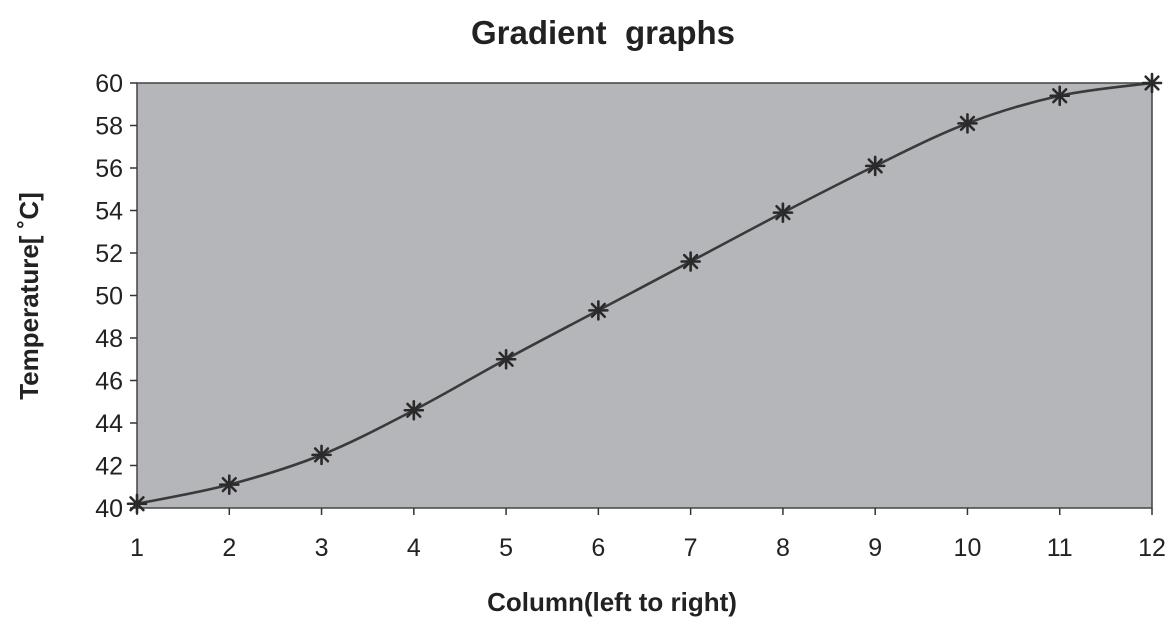  I want to click on y-axis: 40 42 44 46 48 50 52 54 56 58 60, so click(116, 296).